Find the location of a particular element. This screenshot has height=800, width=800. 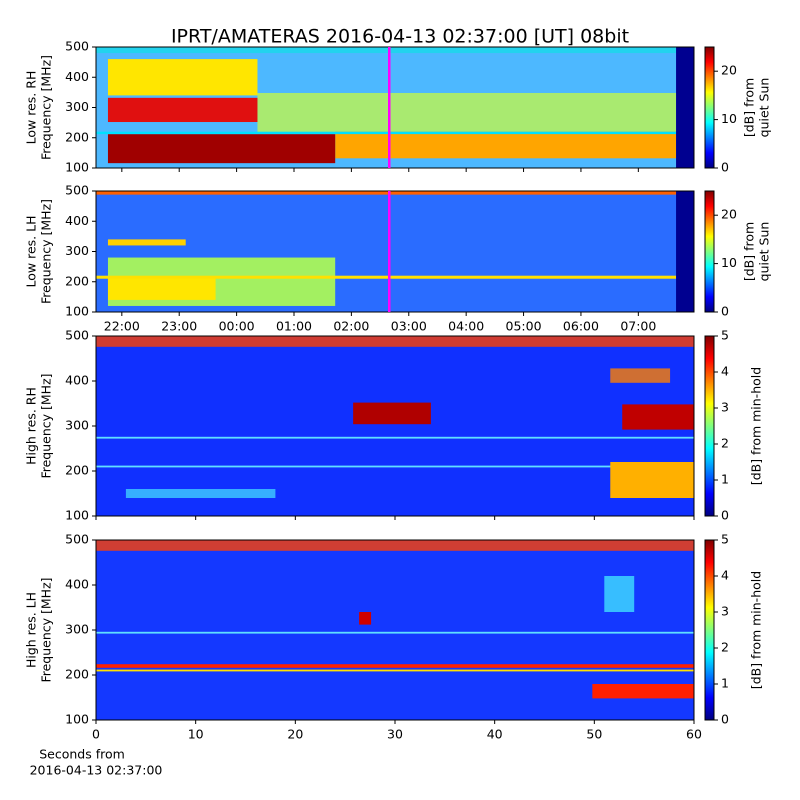

x-tick-label: 50 is located at coordinates (594, 734).